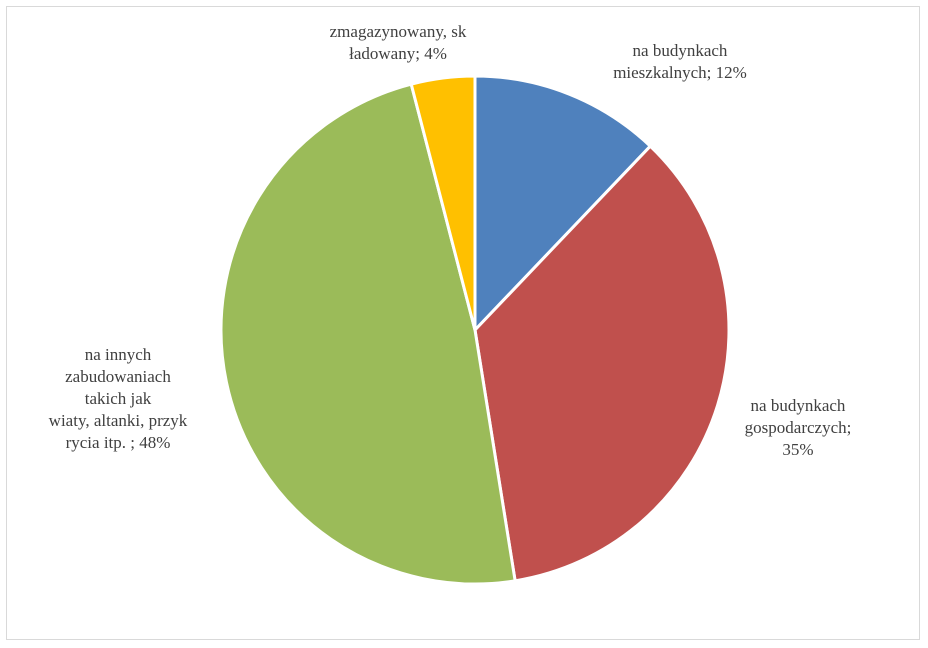 Image resolution: width=928 pixels, height=648 pixels. What do you see at coordinates (562, 203) in the screenshot?
I see `pie-slice-mieszkalne` at bounding box center [562, 203].